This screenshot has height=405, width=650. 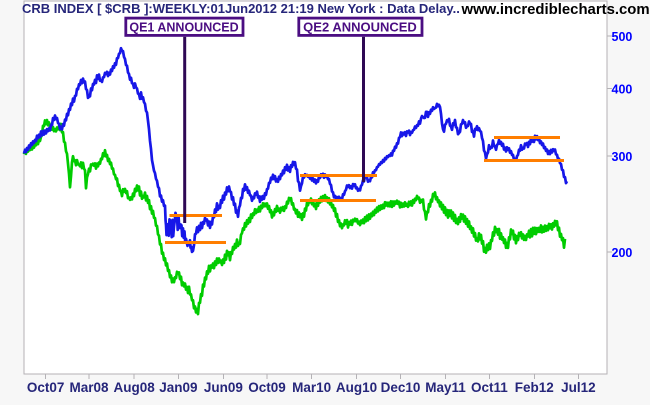 I want to click on svg-text: Aug10, so click(x=356, y=387).